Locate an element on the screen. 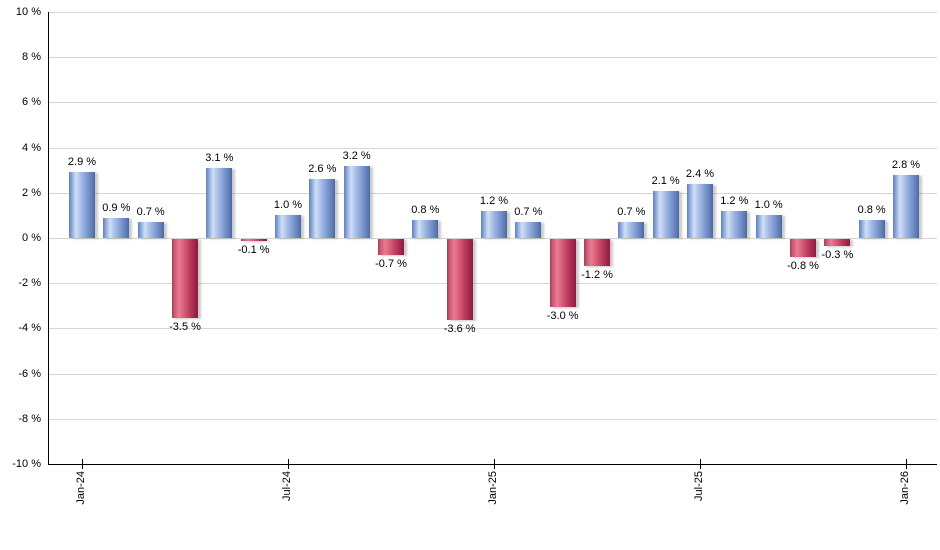  bar-value-label: -3.6 % is located at coordinates (459, 329).